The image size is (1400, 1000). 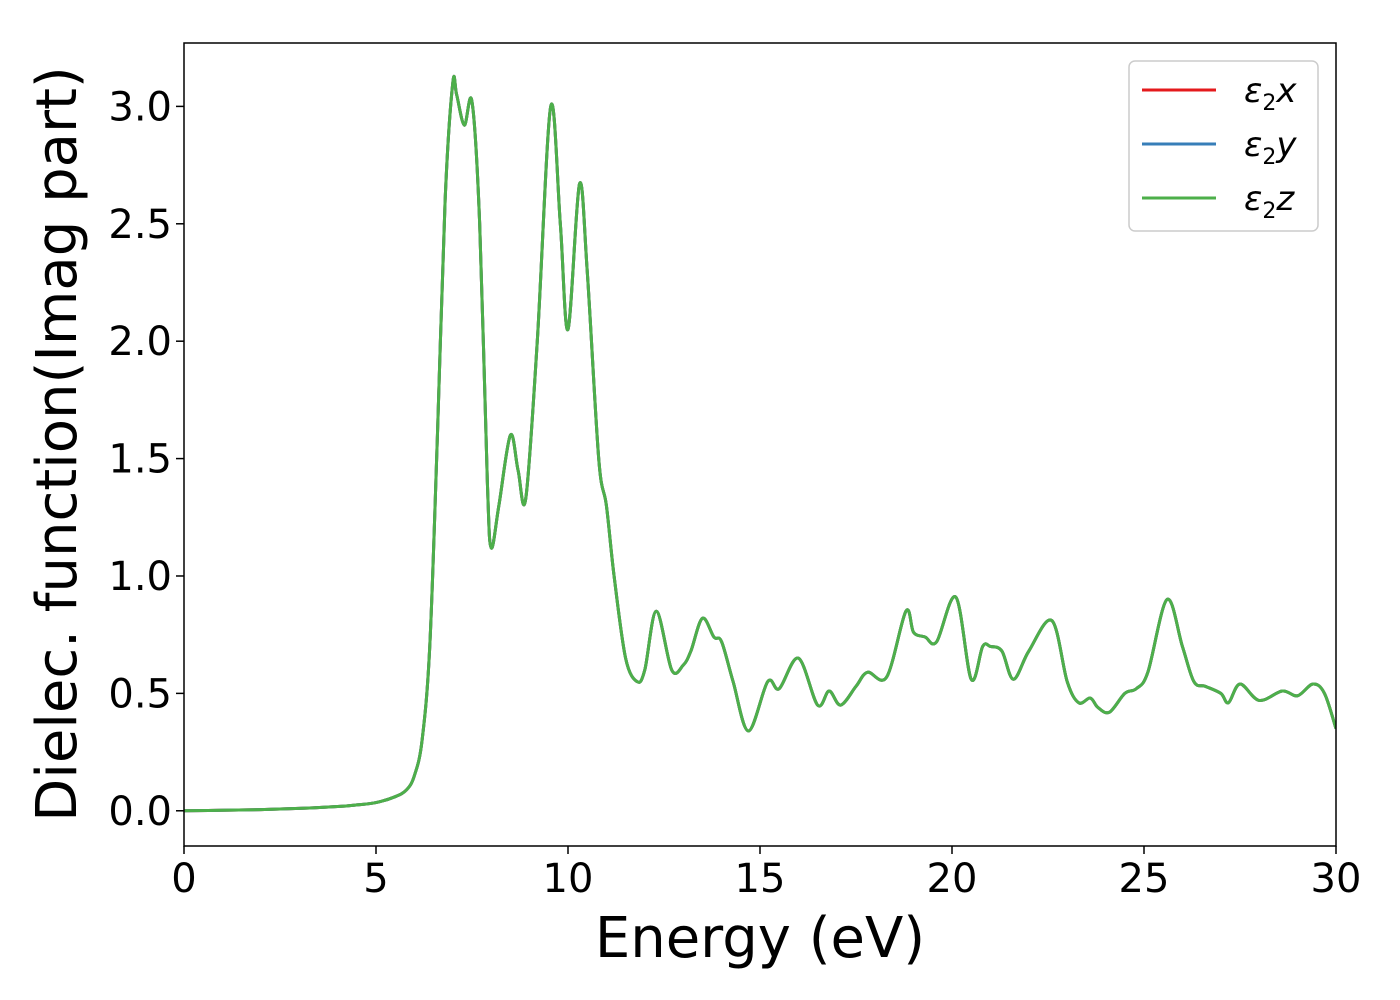 I want to click on y-axis: 0.0 0.5 1.0 1.5 2.0 2.5 3.0, so click(x=146, y=459).